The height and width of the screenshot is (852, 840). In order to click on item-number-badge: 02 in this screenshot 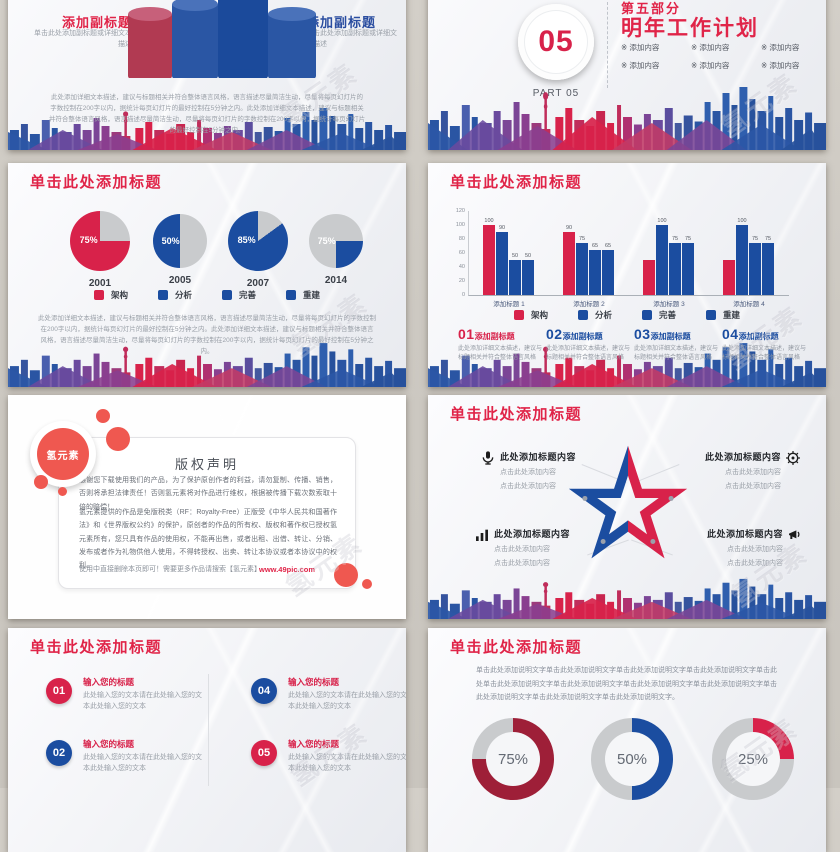, I will do `click(59, 753)`.